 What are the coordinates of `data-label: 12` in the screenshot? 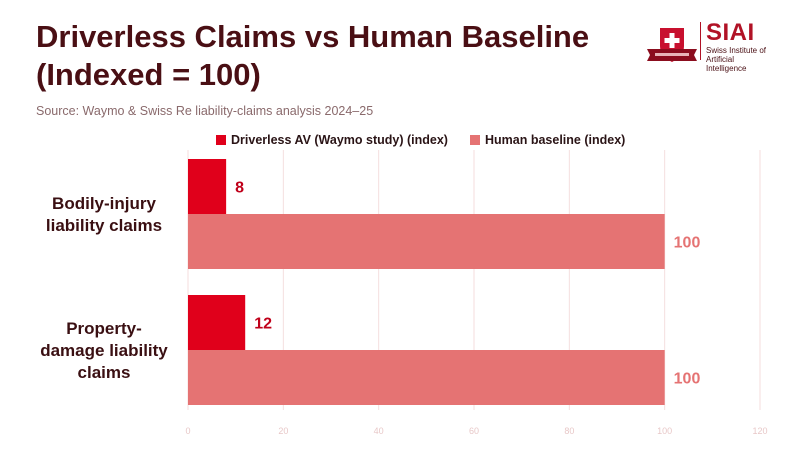 It's located at (263, 324).